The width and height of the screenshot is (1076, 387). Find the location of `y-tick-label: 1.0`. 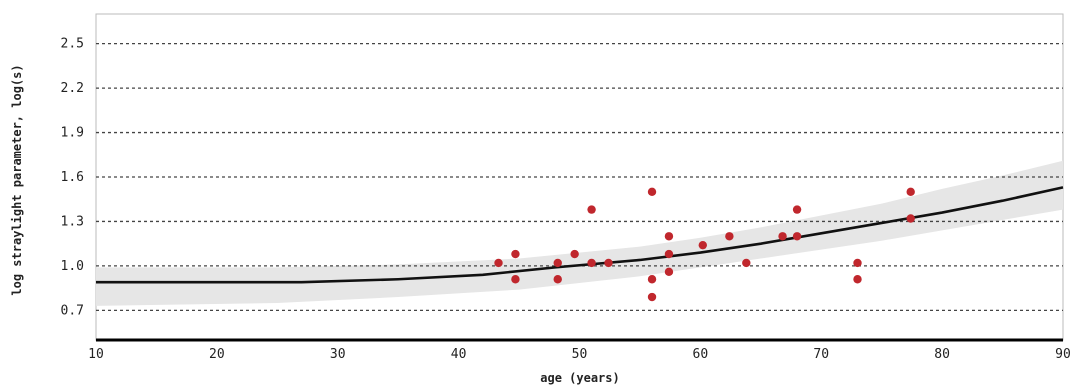

y-tick-label: 1.0 is located at coordinates (72, 266).